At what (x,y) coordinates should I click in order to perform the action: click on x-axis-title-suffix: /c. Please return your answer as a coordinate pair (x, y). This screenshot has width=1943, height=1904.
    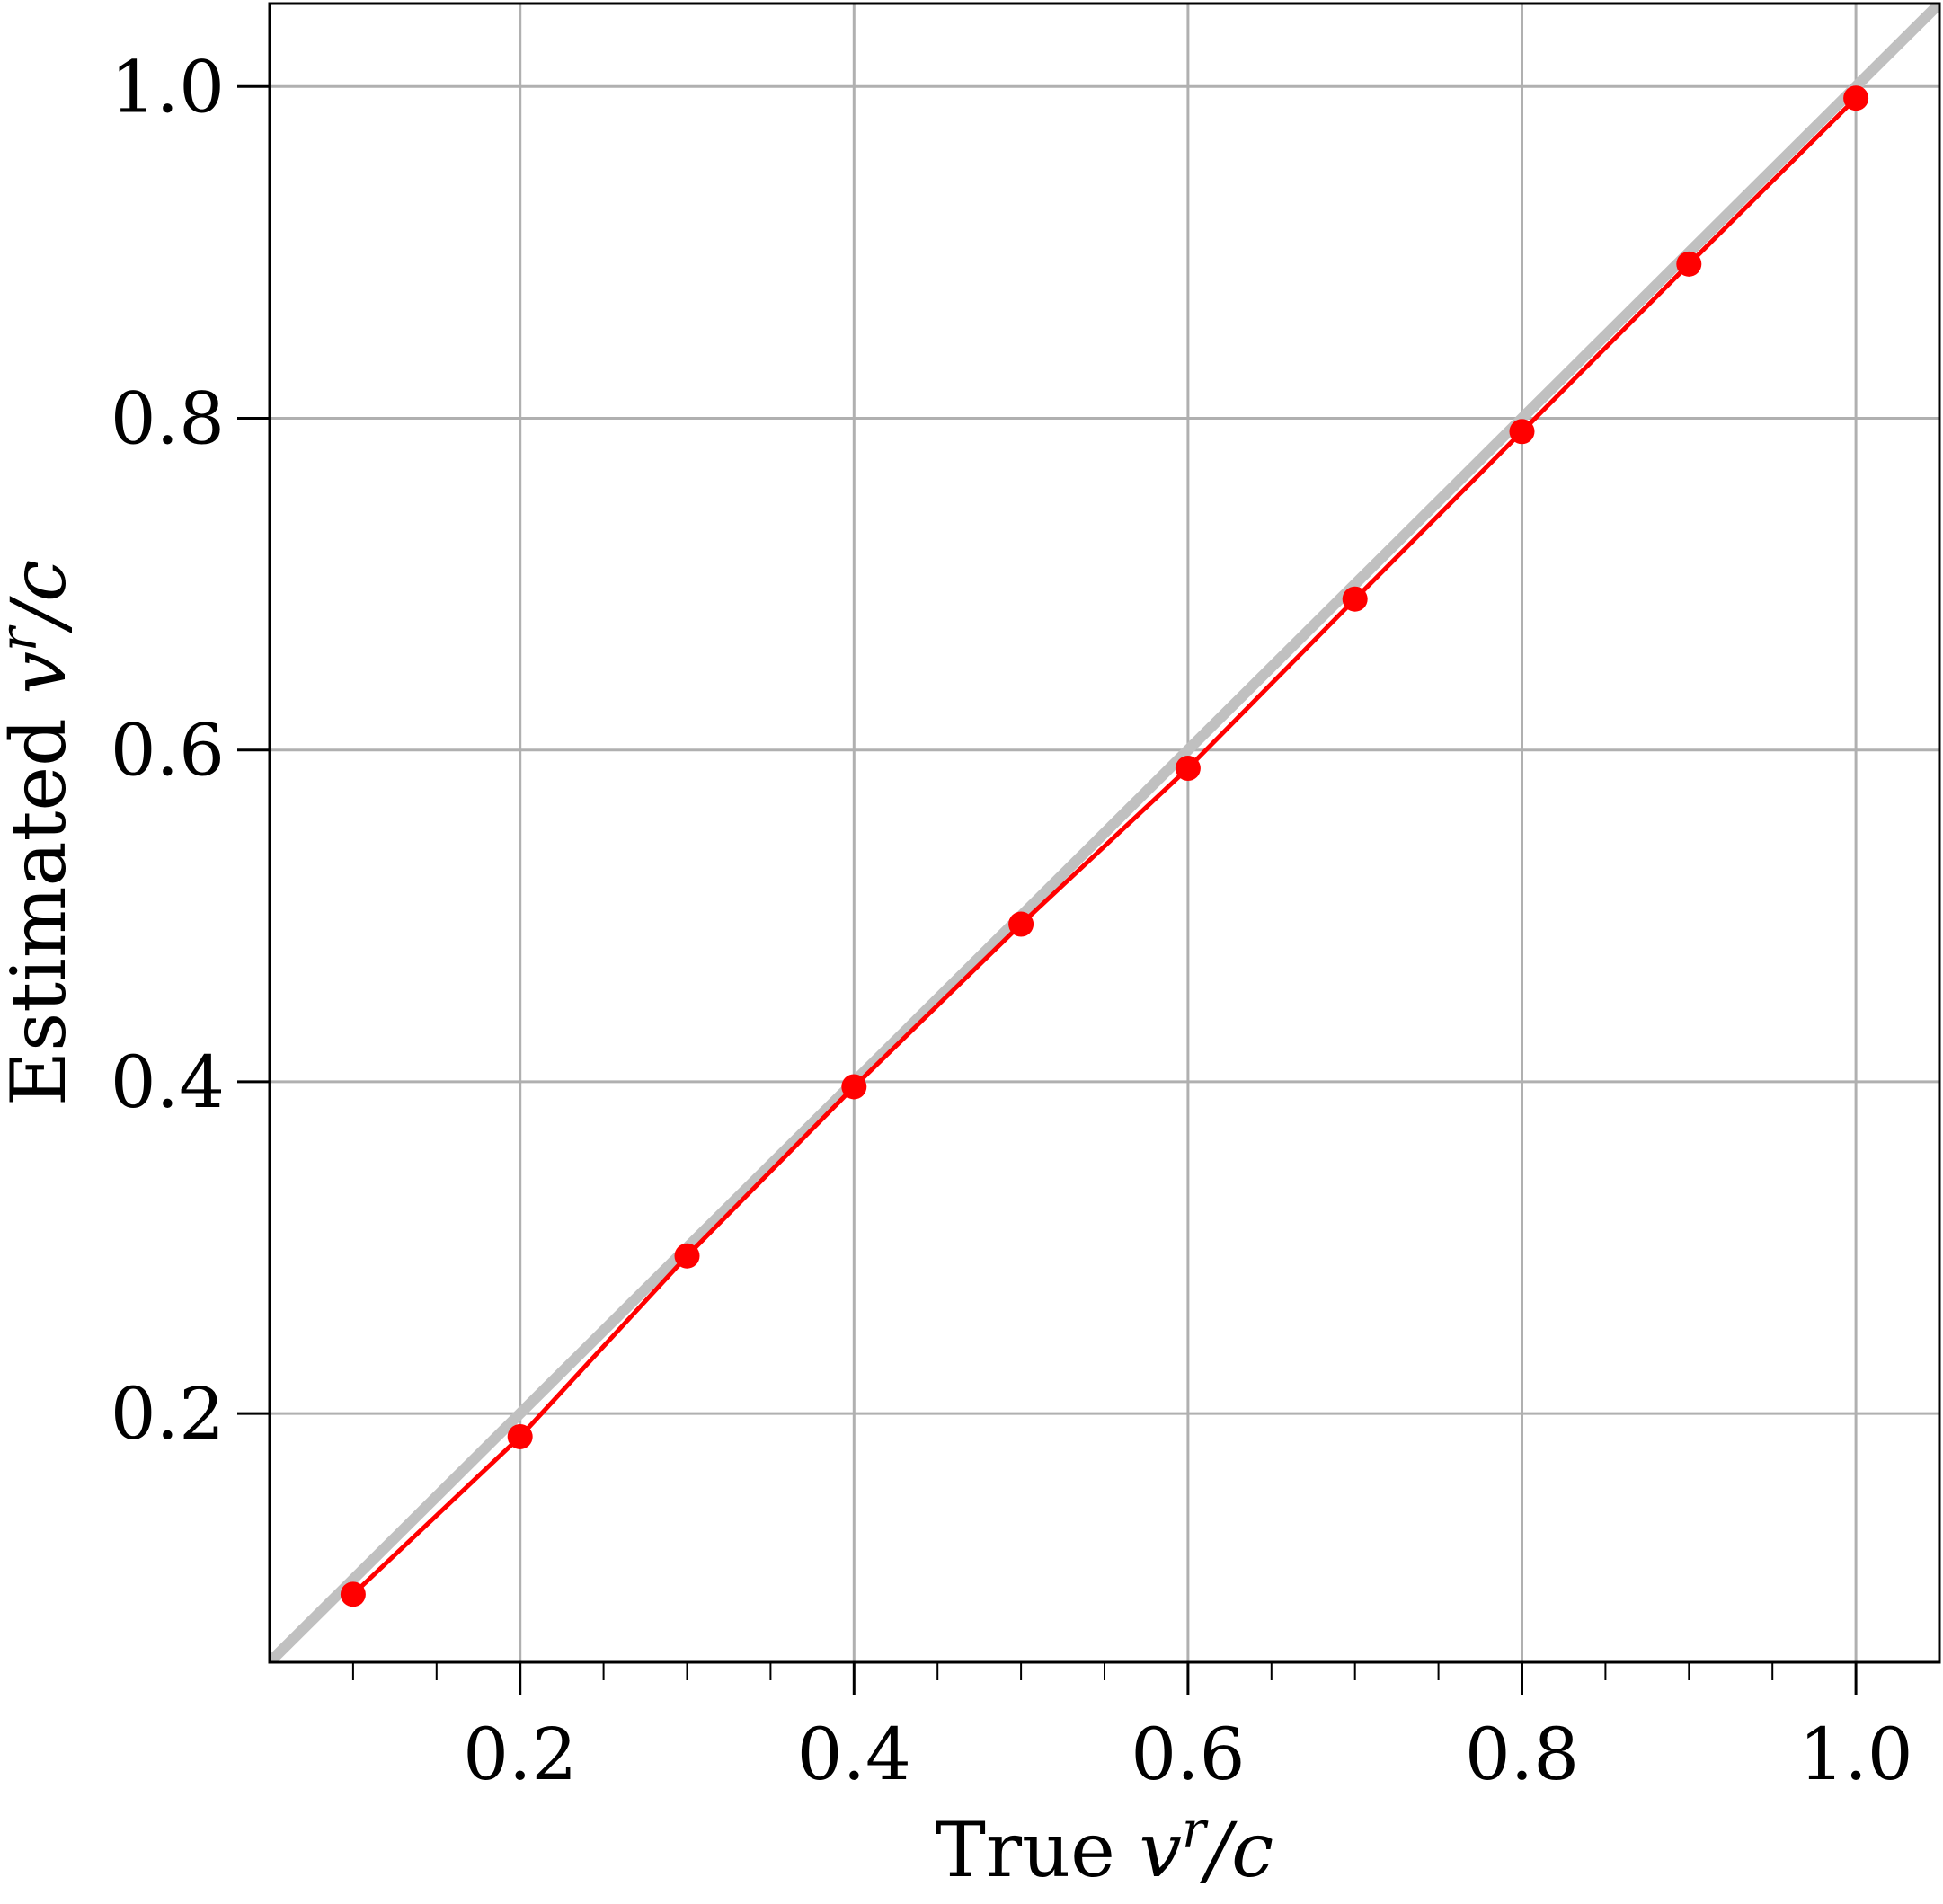
    Looking at the image, I should click on (1236, 1850).